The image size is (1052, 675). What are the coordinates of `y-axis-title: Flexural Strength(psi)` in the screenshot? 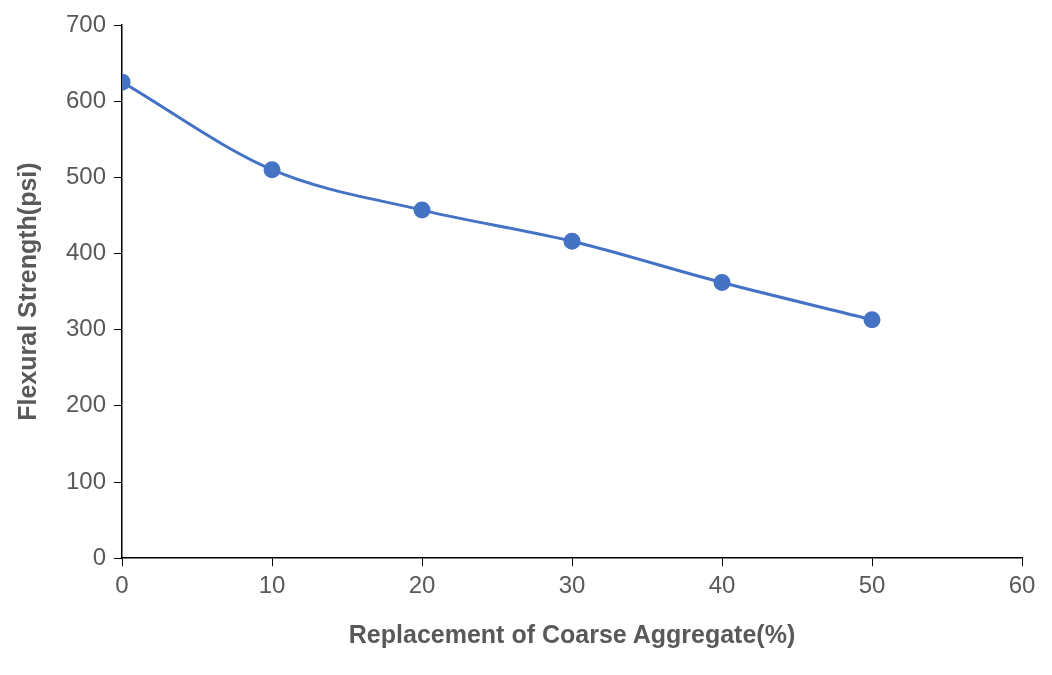 It's located at (26, 291).